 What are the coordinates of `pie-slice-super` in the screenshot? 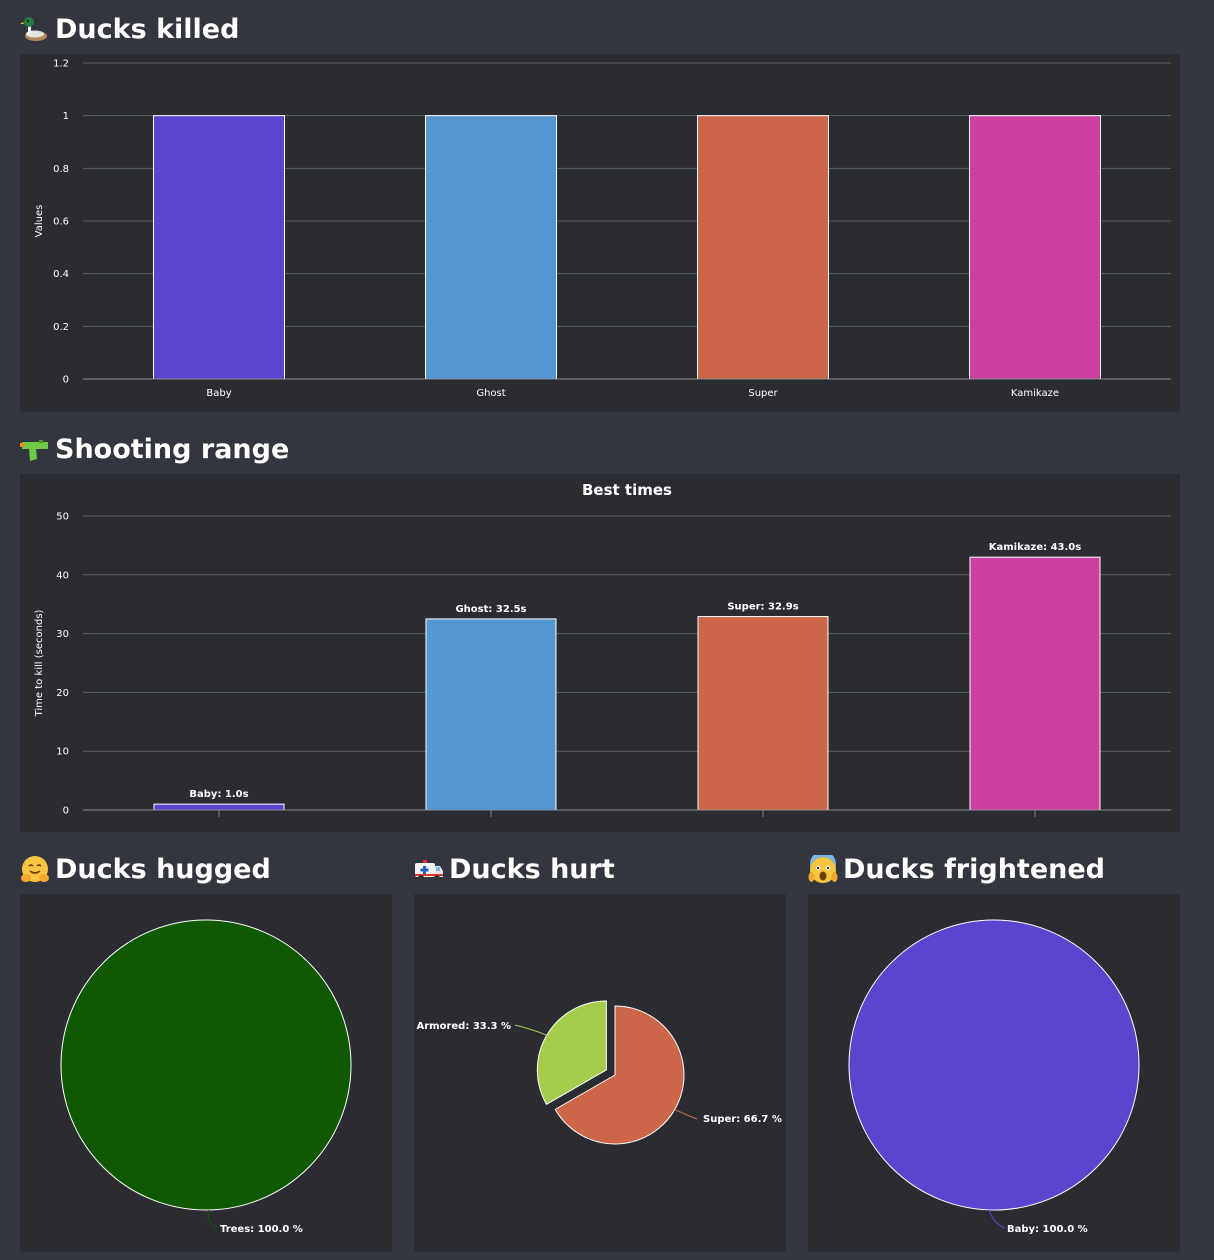 It's located at (619, 1075).